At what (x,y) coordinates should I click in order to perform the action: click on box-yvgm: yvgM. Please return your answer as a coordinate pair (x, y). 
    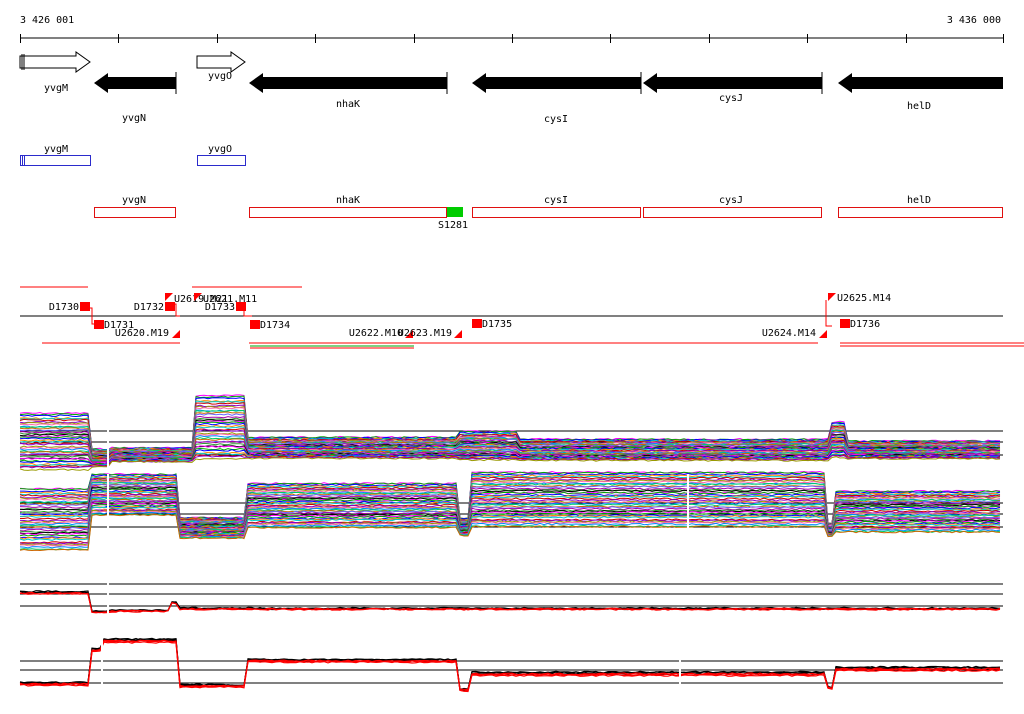
    Looking at the image, I should click on (55, 155).